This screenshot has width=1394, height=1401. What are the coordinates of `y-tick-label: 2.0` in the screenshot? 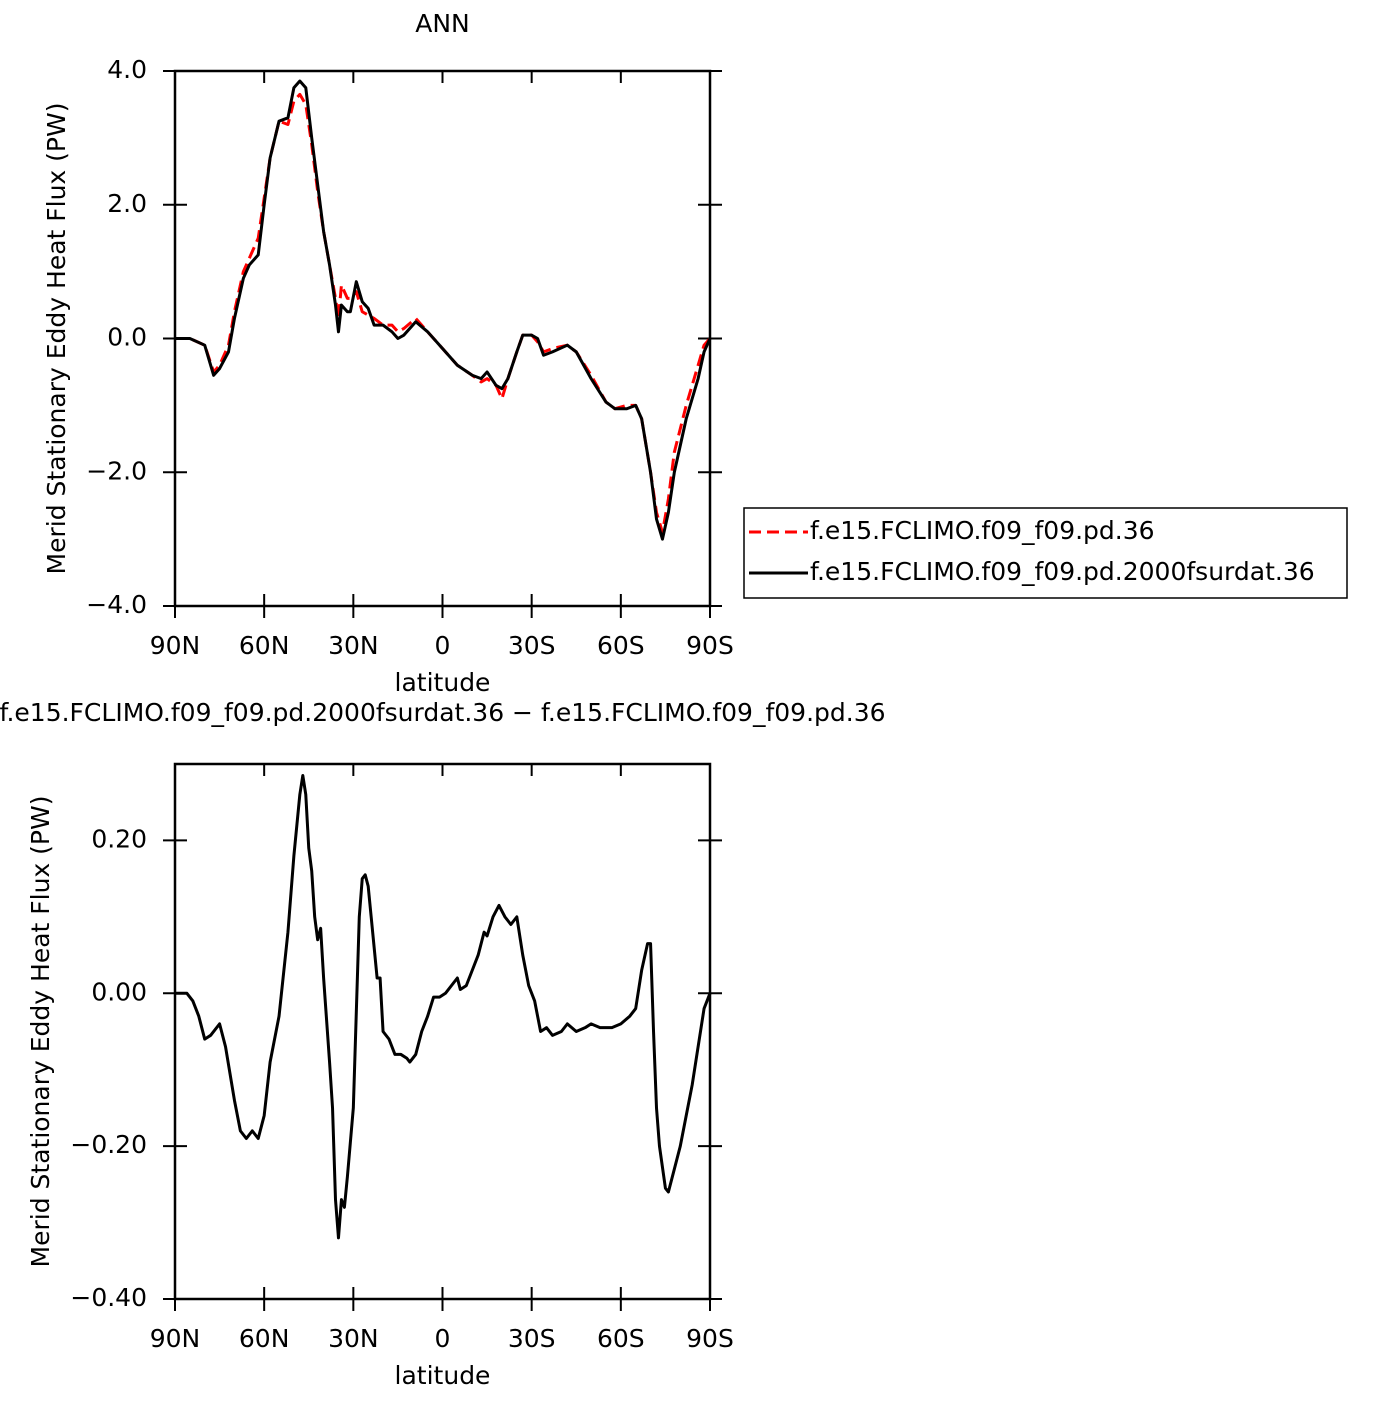 It's located at (127, 203).